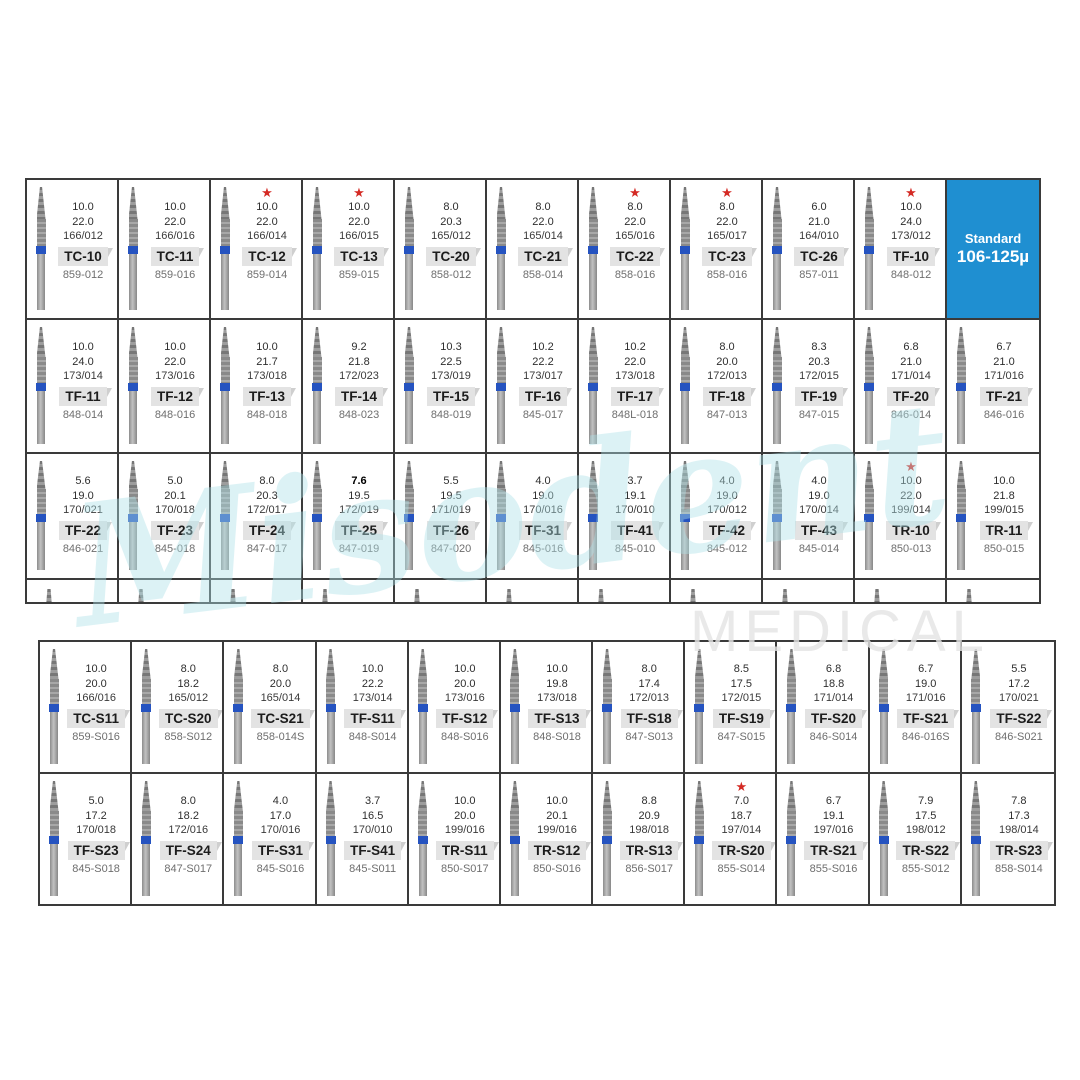  What do you see at coordinates (913, 396) in the screenshot?
I see `product-code-tag: TF-20` at bounding box center [913, 396].